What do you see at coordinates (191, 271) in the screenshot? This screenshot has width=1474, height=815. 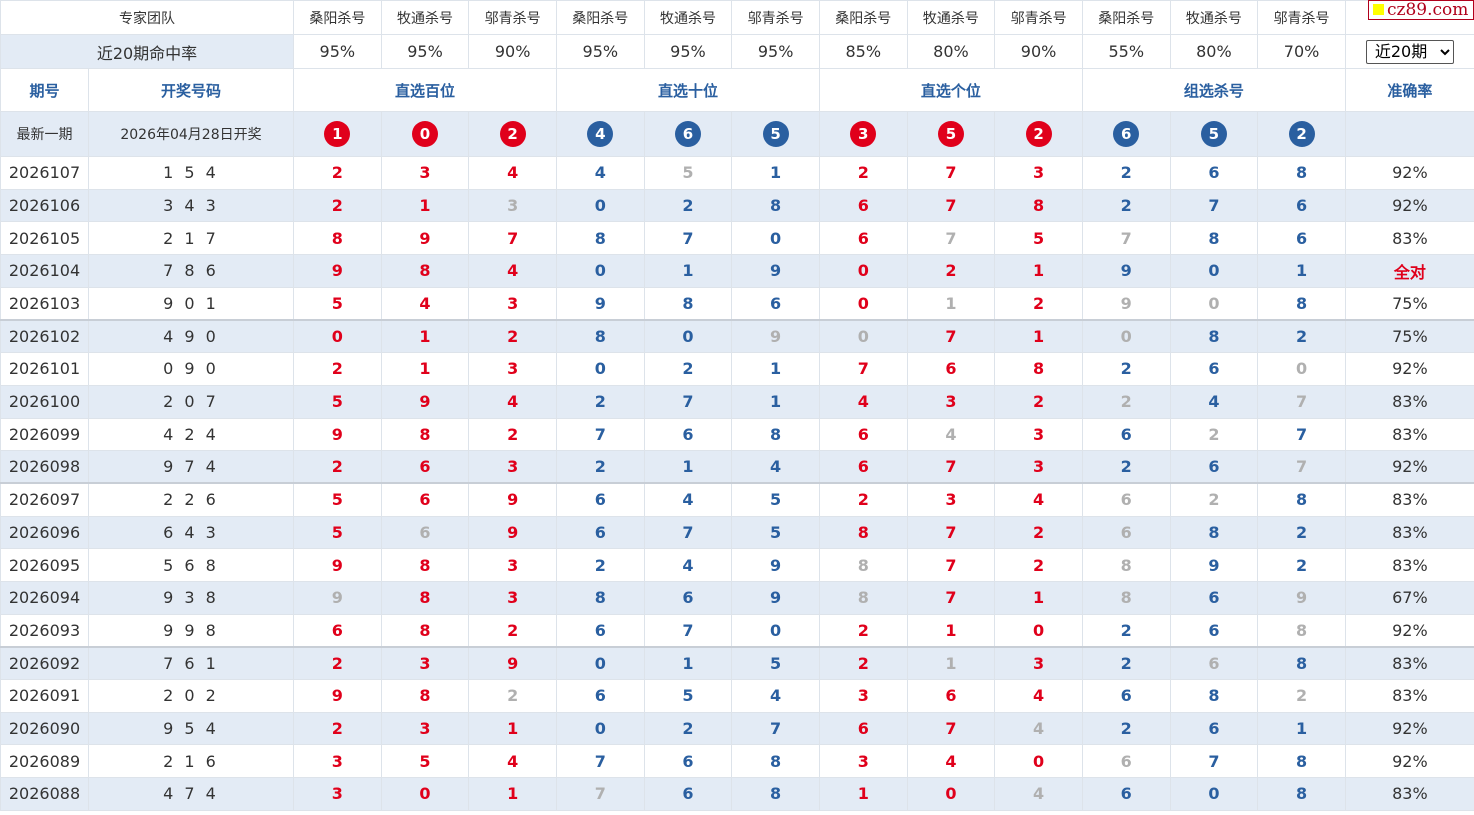 I see `draw-number: 7 8 6` at bounding box center [191, 271].